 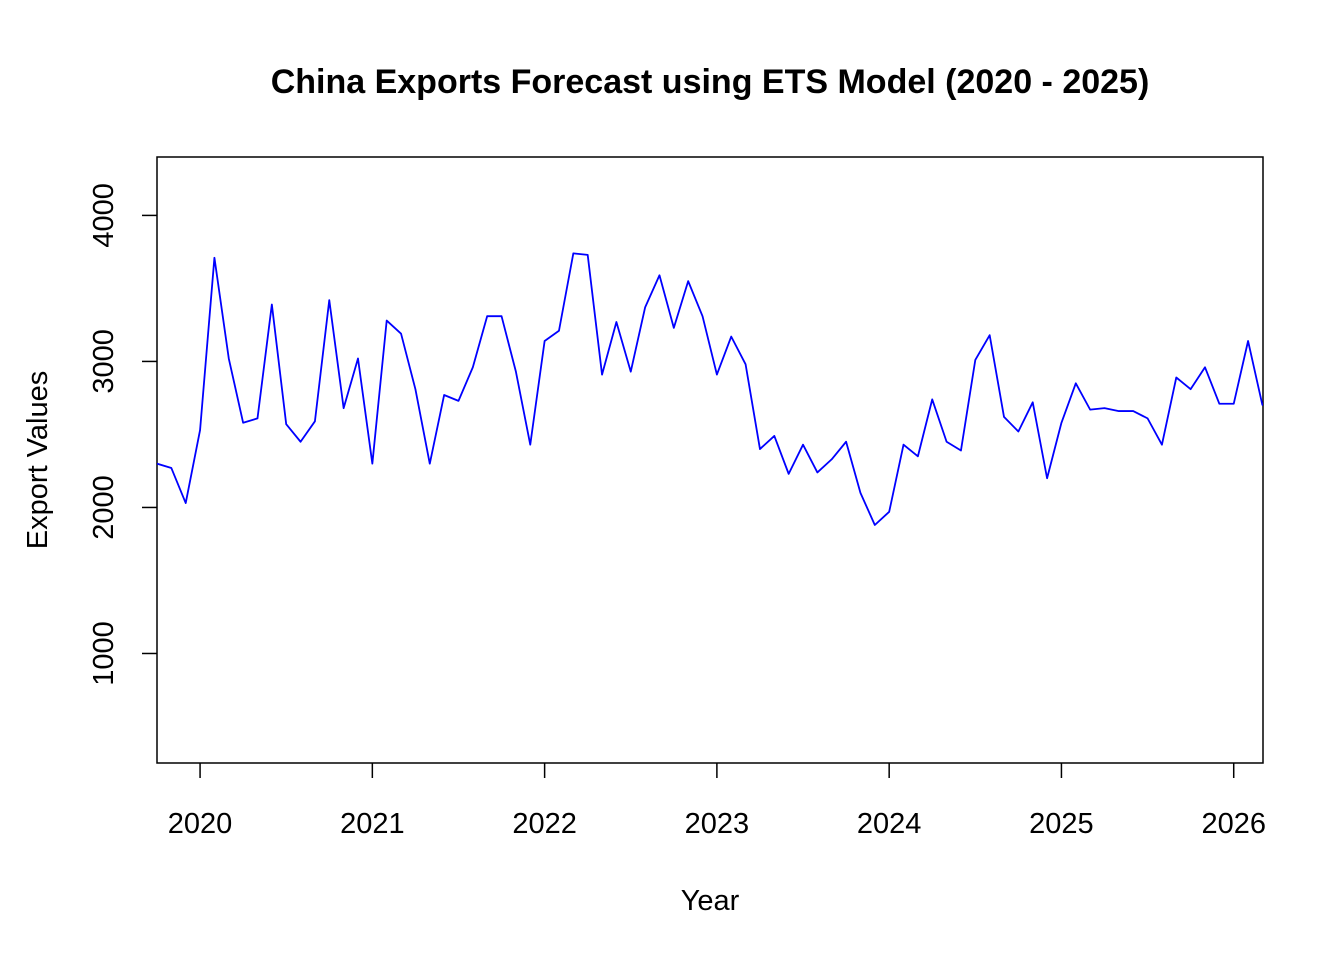 I want to click on x-tick-label: 2021, so click(x=372, y=824).